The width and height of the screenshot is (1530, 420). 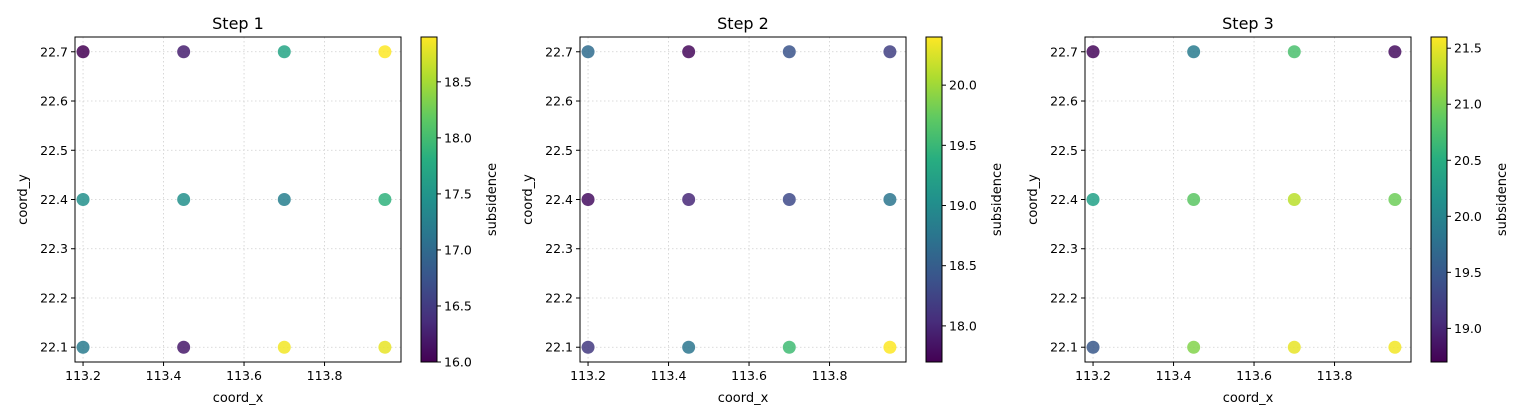 I want to click on colorbar: 19.0 19.5 20.0 20.5 21.0 21.5 subsidence, so click(x=1470, y=199).